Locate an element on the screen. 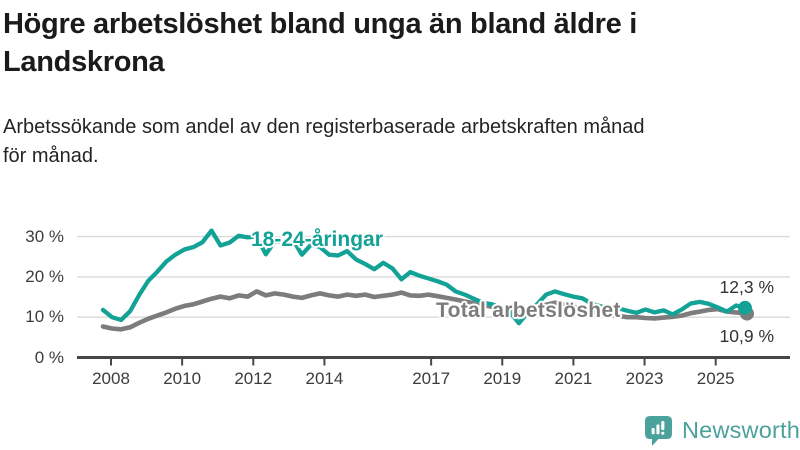 The width and height of the screenshot is (800, 450). x-axis-tick-label: 2019 is located at coordinates (502, 378).